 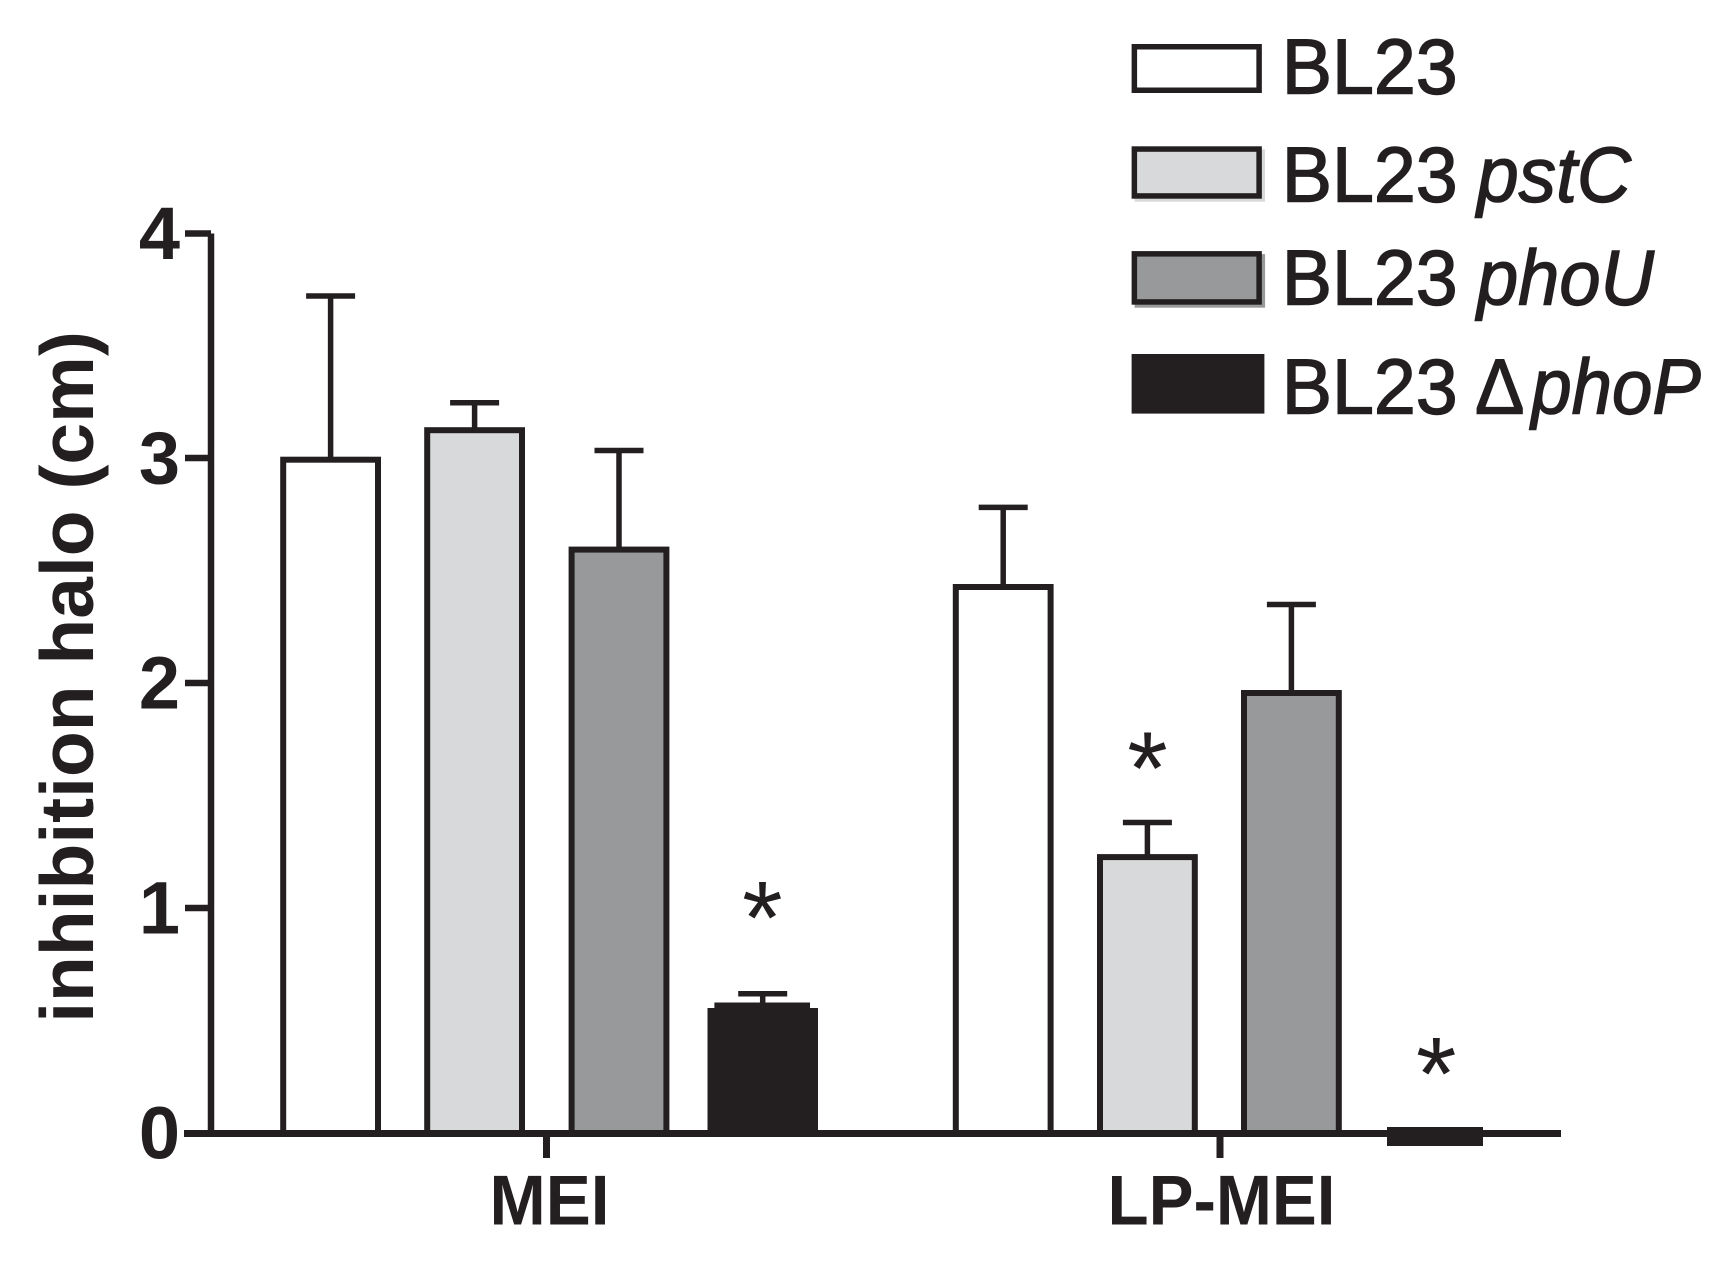 What do you see at coordinates (1499, 387) in the screenshot?
I see `svg-text: Δ` at bounding box center [1499, 387].